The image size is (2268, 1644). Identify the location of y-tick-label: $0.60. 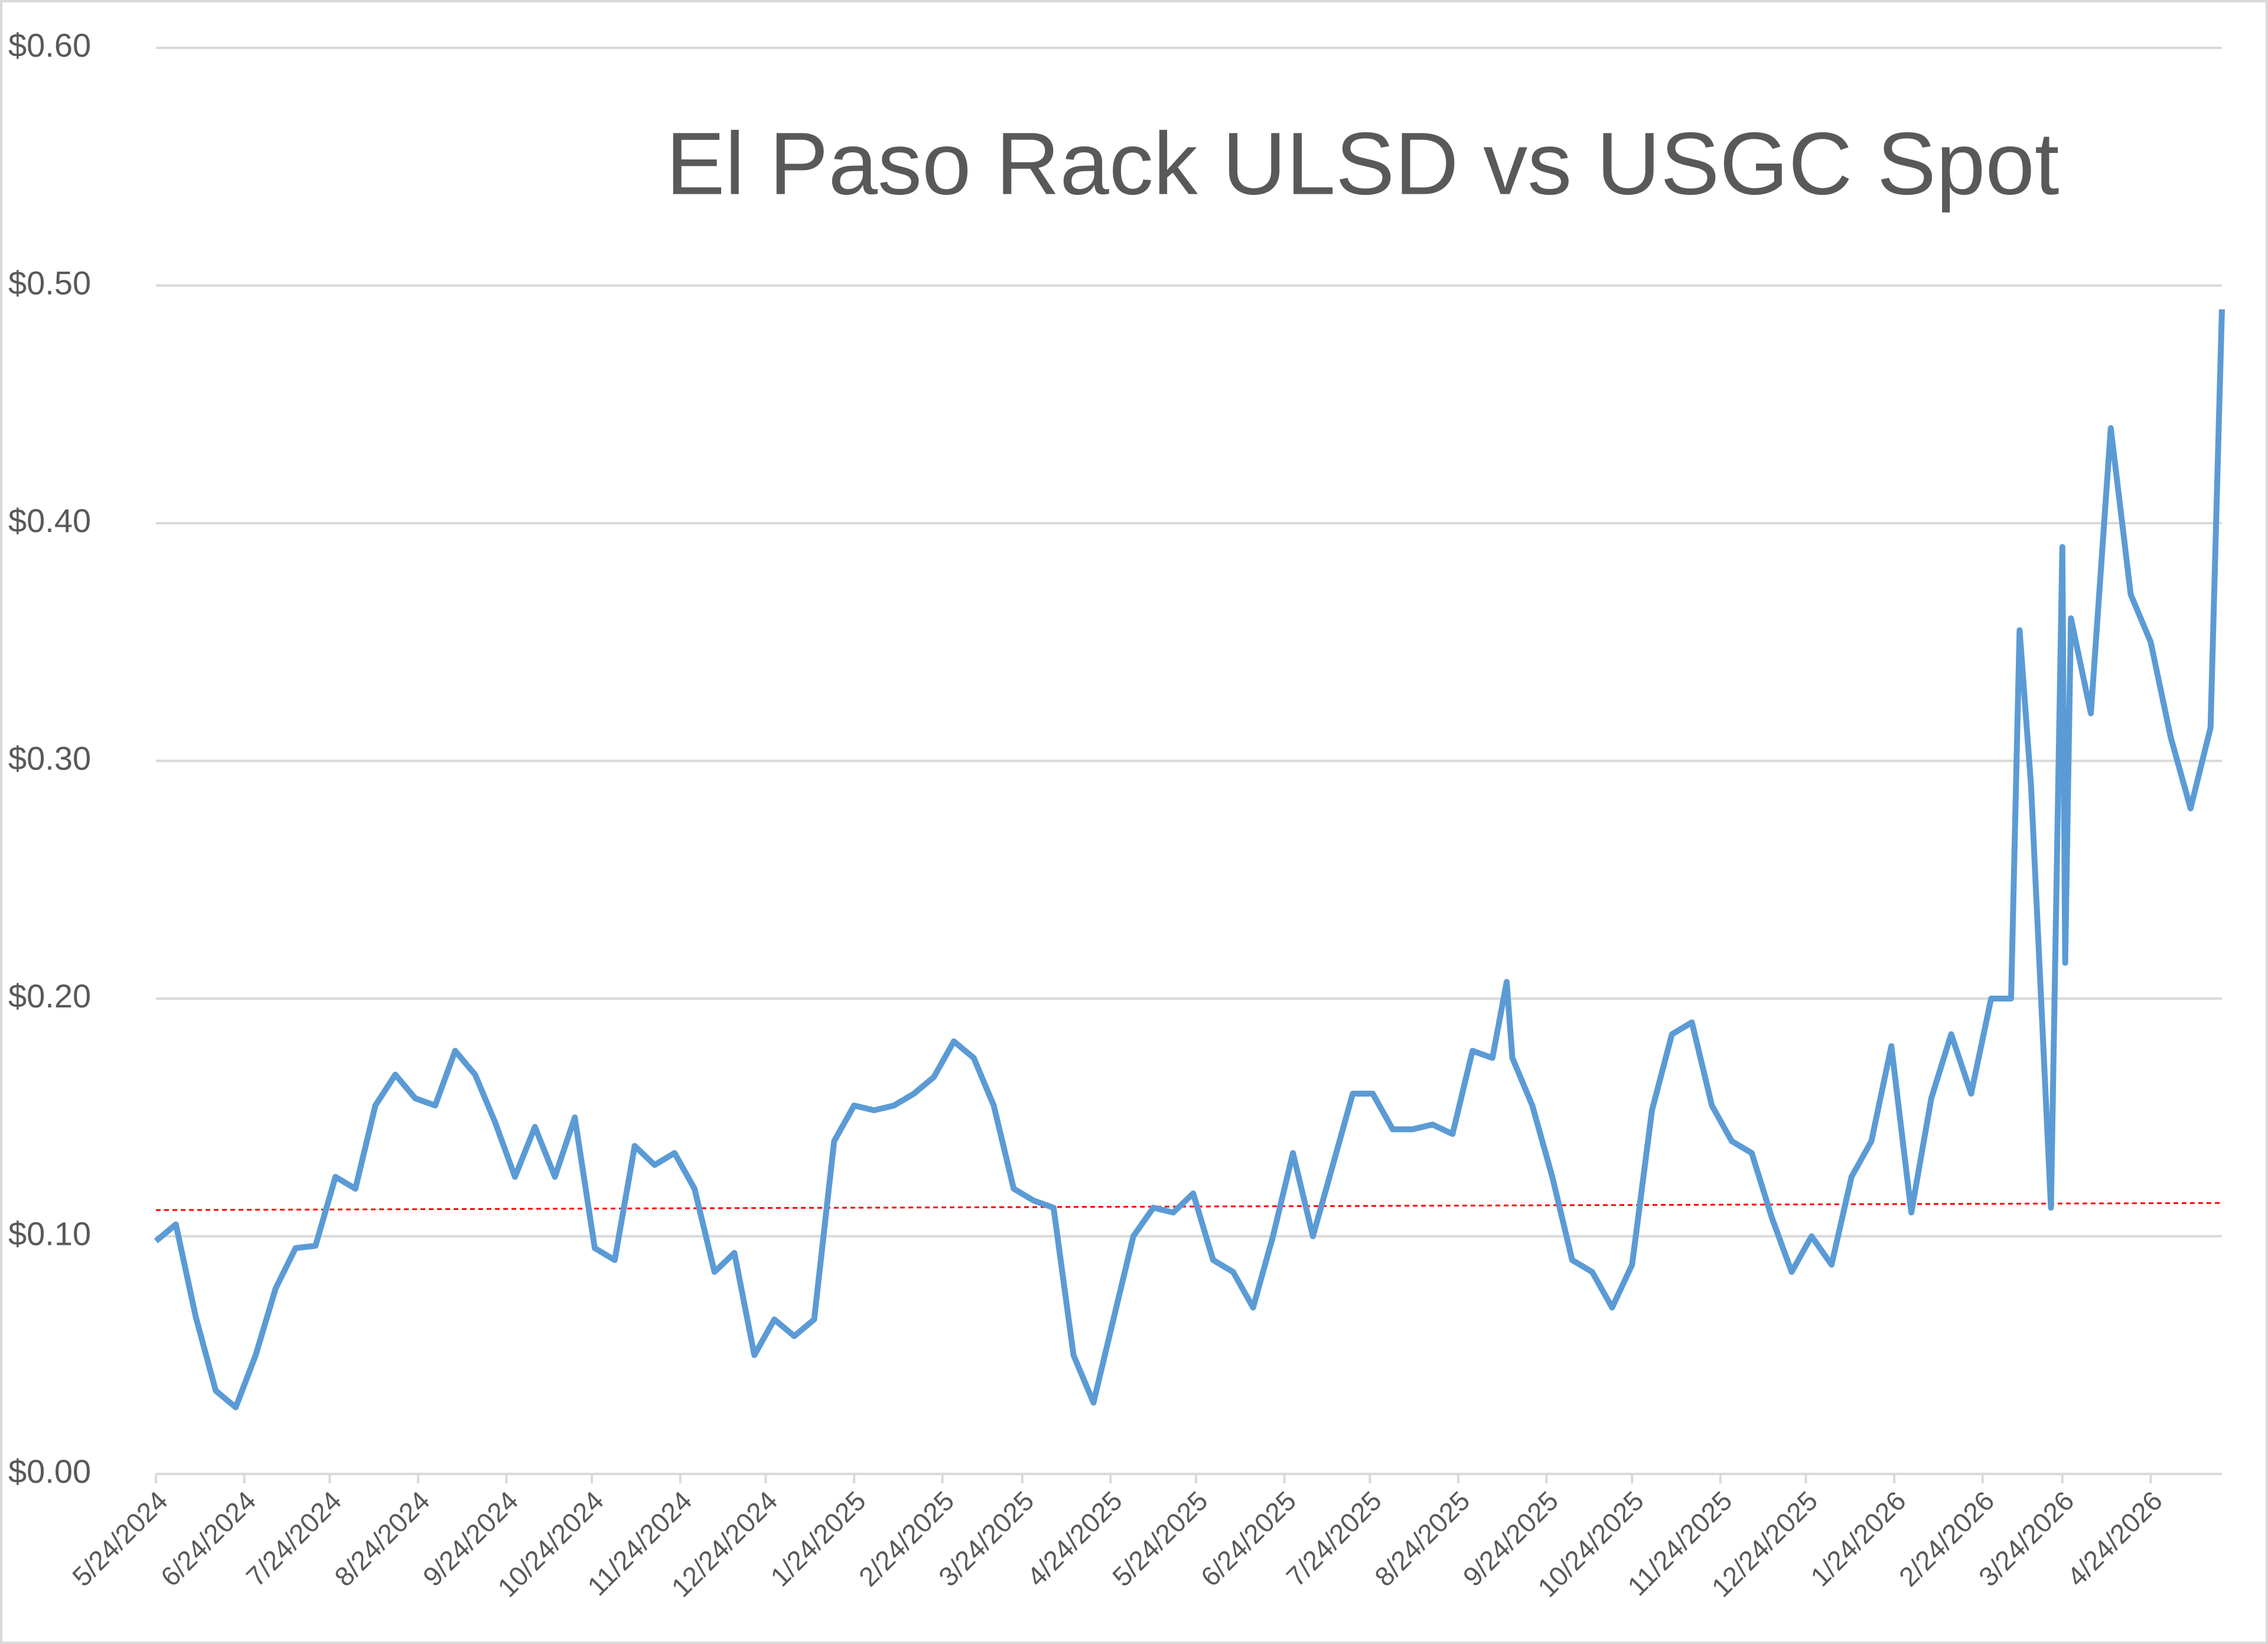
(49, 45).